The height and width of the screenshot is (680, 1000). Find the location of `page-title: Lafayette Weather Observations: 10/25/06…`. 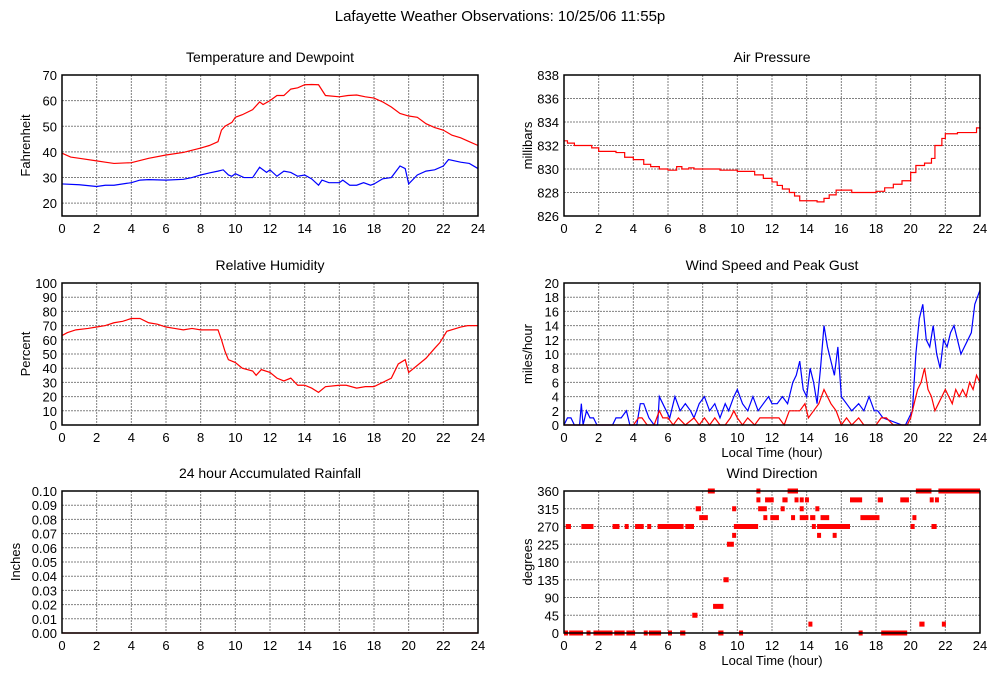

page-title: Lafayette Weather Observations: 10/25/06… is located at coordinates (500, 16).